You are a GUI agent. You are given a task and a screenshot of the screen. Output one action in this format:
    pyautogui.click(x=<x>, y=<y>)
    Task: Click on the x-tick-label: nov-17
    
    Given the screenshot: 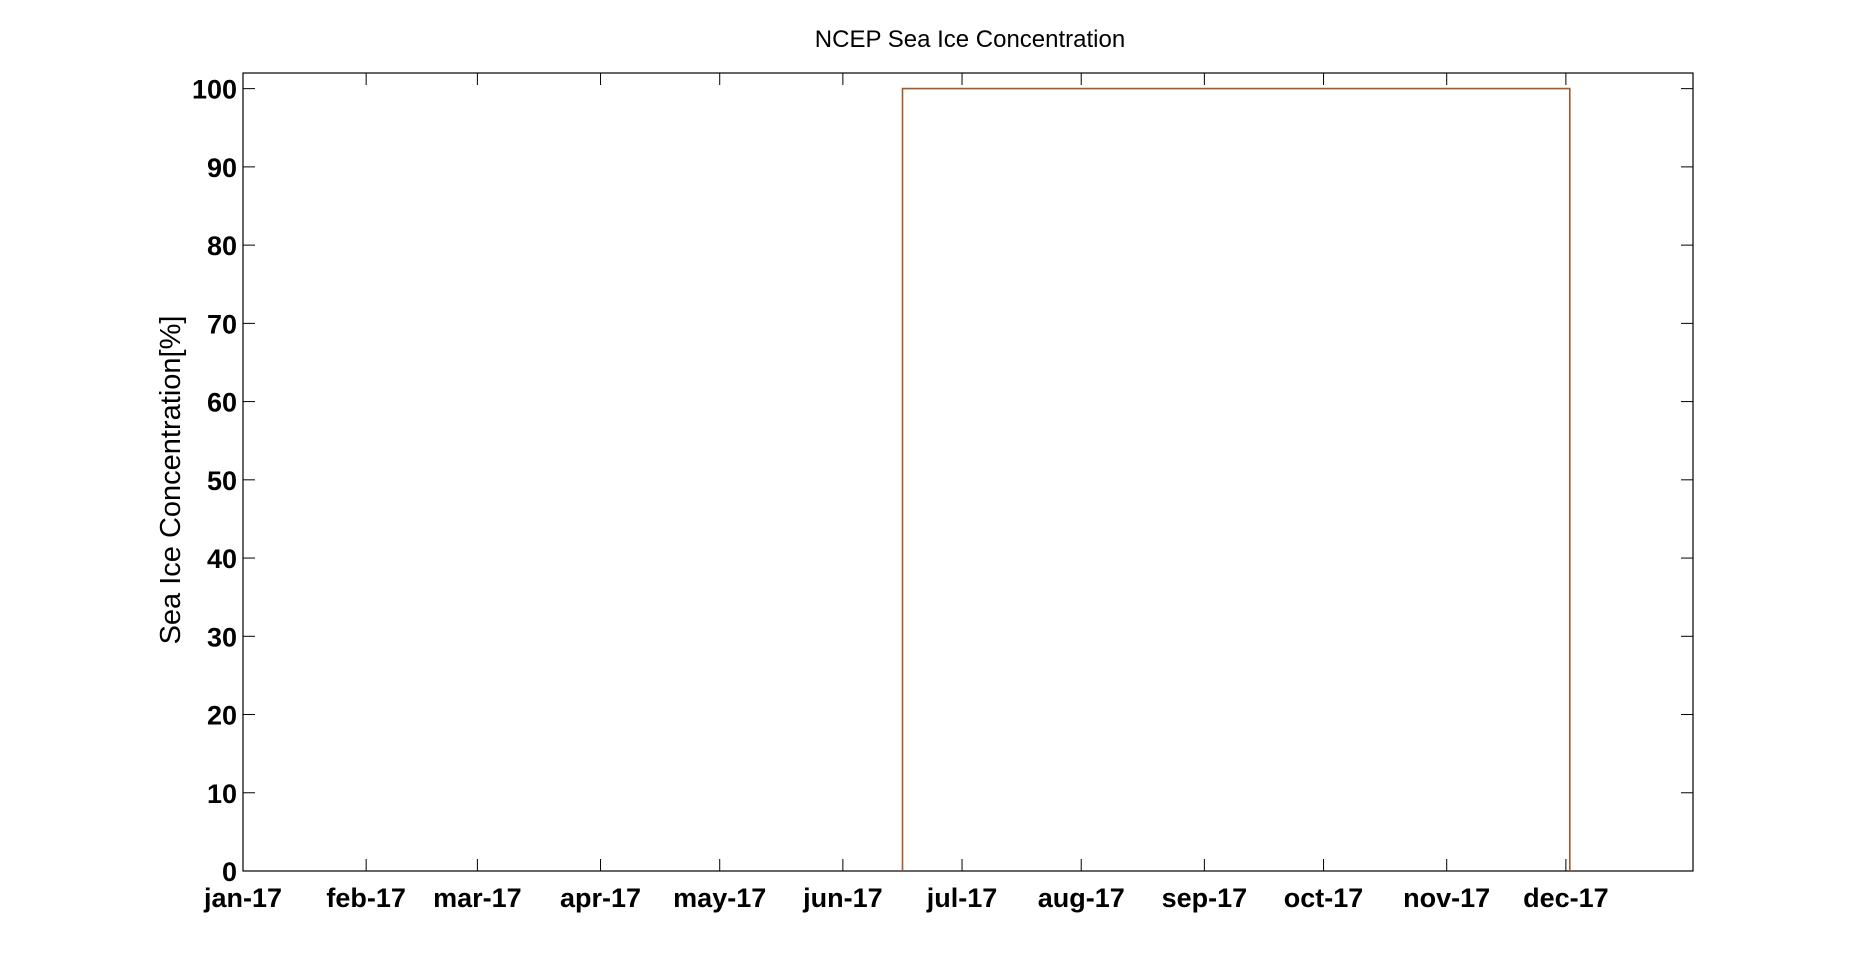 What is the action you would take?
    pyautogui.click(x=1446, y=898)
    